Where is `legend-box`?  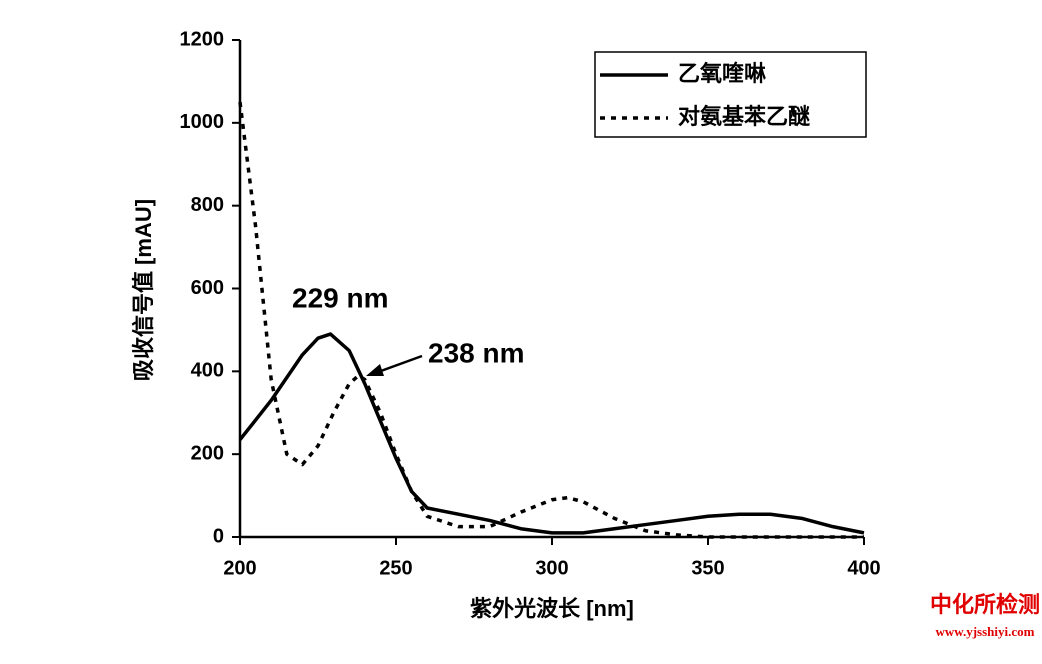
legend-box is located at coordinates (730, 94).